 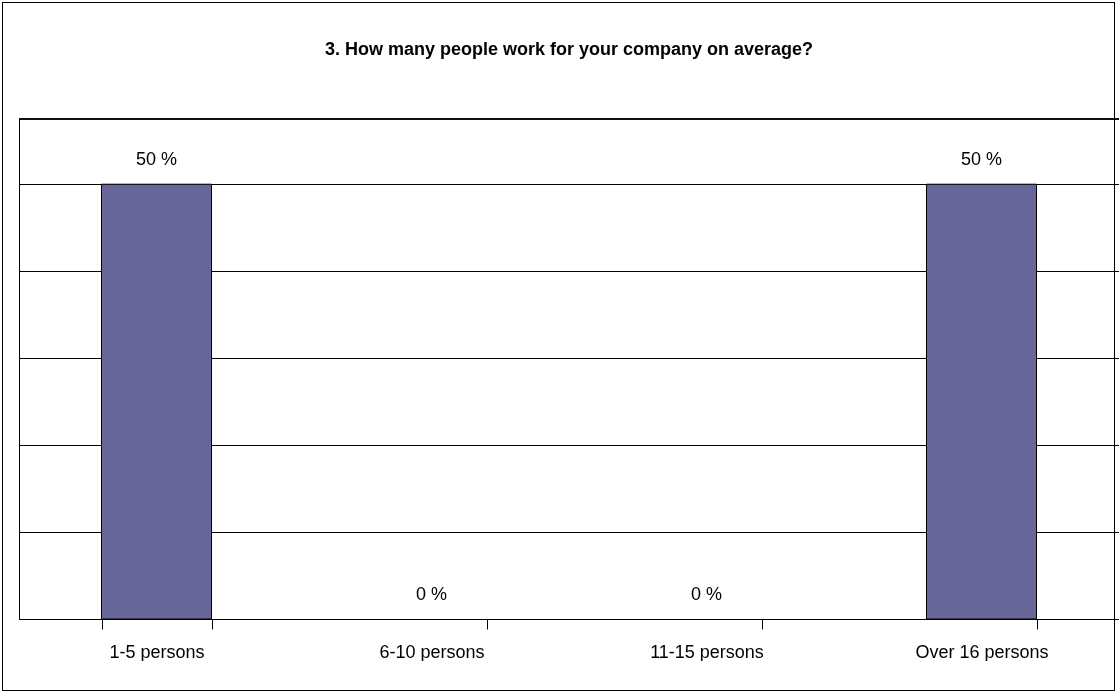 I want to click on x-tick-label: 1-5 persons, so click(x=157, y=651).